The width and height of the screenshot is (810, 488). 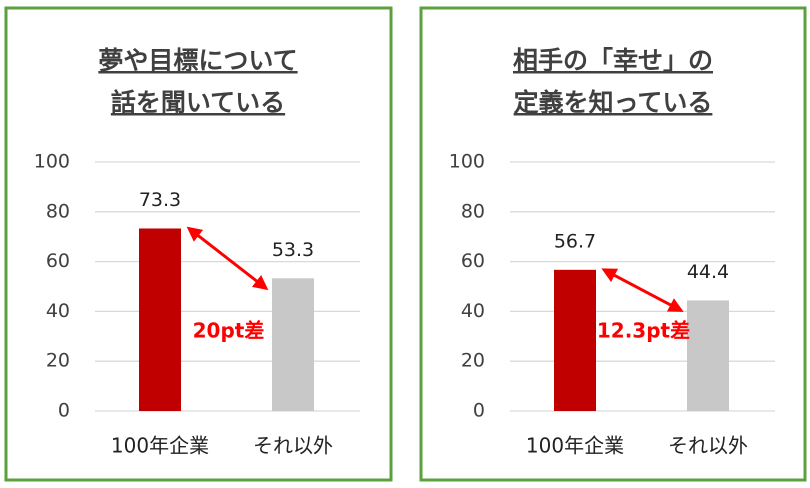 I want to click on value-label: 56.7, so click(x=575, y=241).